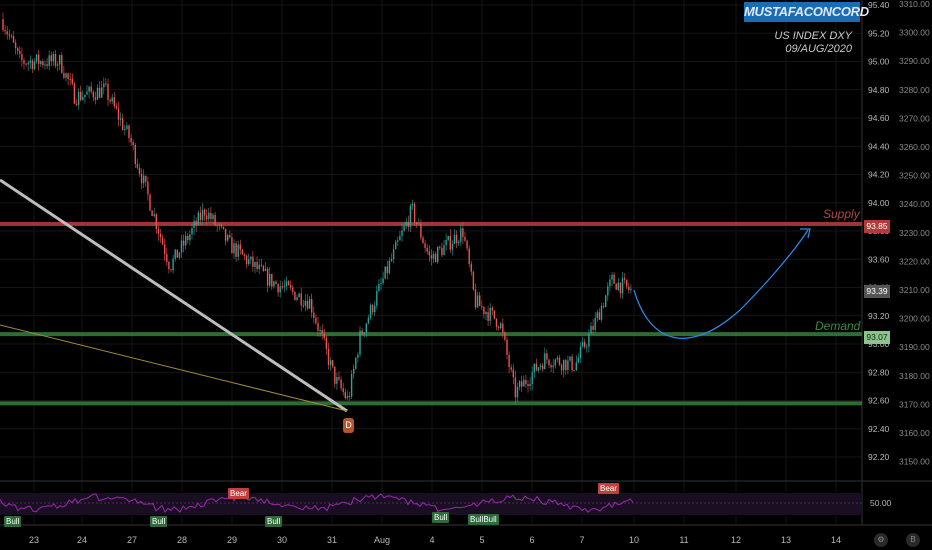 This screenshot has height=550, width=932. What do you see at coordinates (913, 540) in the screenshot?
I see `b-icon: B` at bounding box center [913, 540].